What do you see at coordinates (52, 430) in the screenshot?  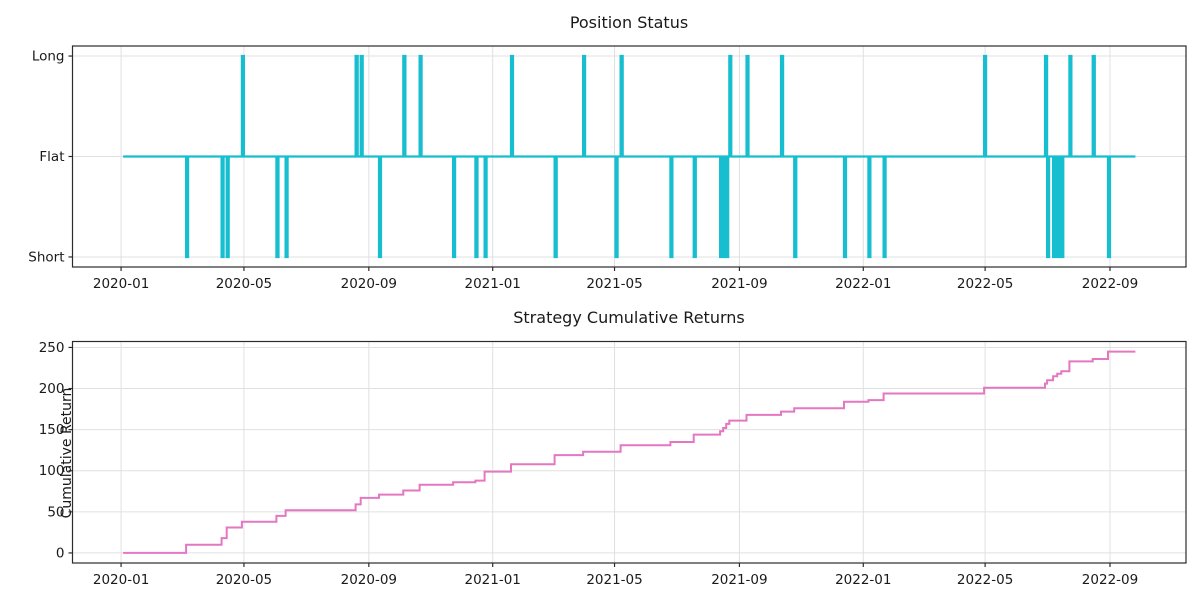 I see `y-tick-label: 150` at bounding box center [52, 430].